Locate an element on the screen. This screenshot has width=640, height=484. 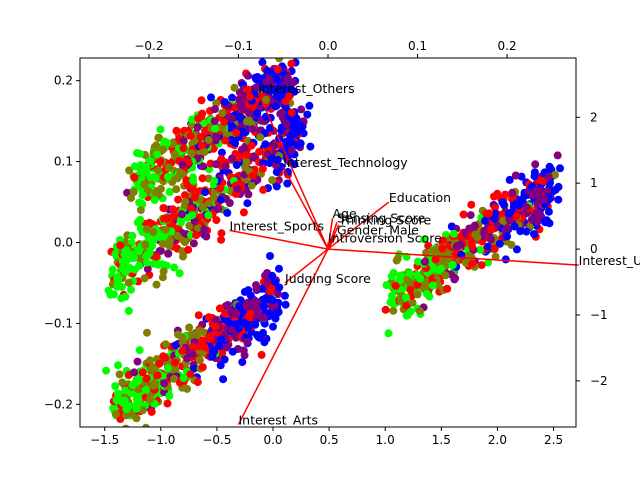
y-axis-left: −0.2 −0.1 0.0 0.1 0.2 is located at coordinates (62, 242).